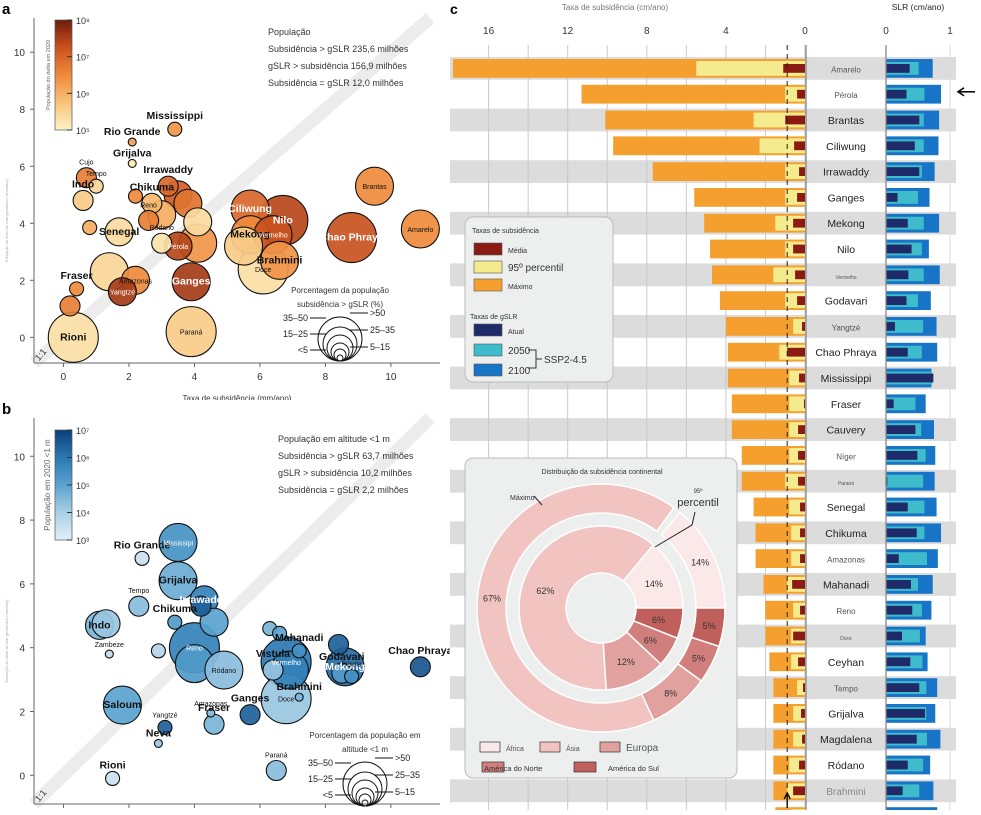  Describe the element at coordinates (22, 110) in the screenshot. I see `y-tick-label: 8` at that location.